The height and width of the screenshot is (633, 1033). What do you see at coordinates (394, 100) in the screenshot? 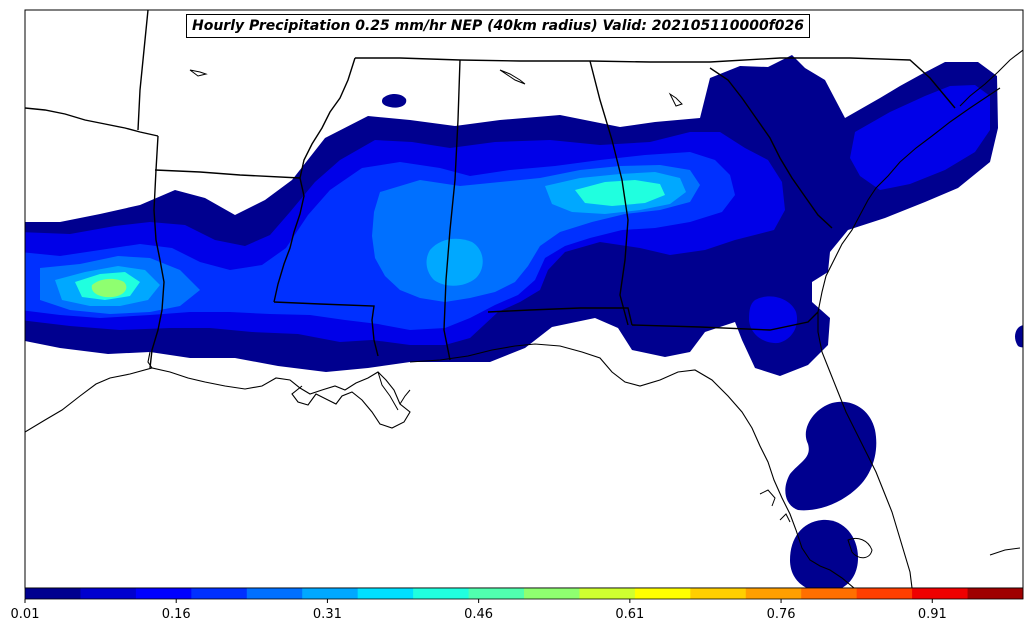
I see `precip-blob-small-west` at bounding box center [394, 100].